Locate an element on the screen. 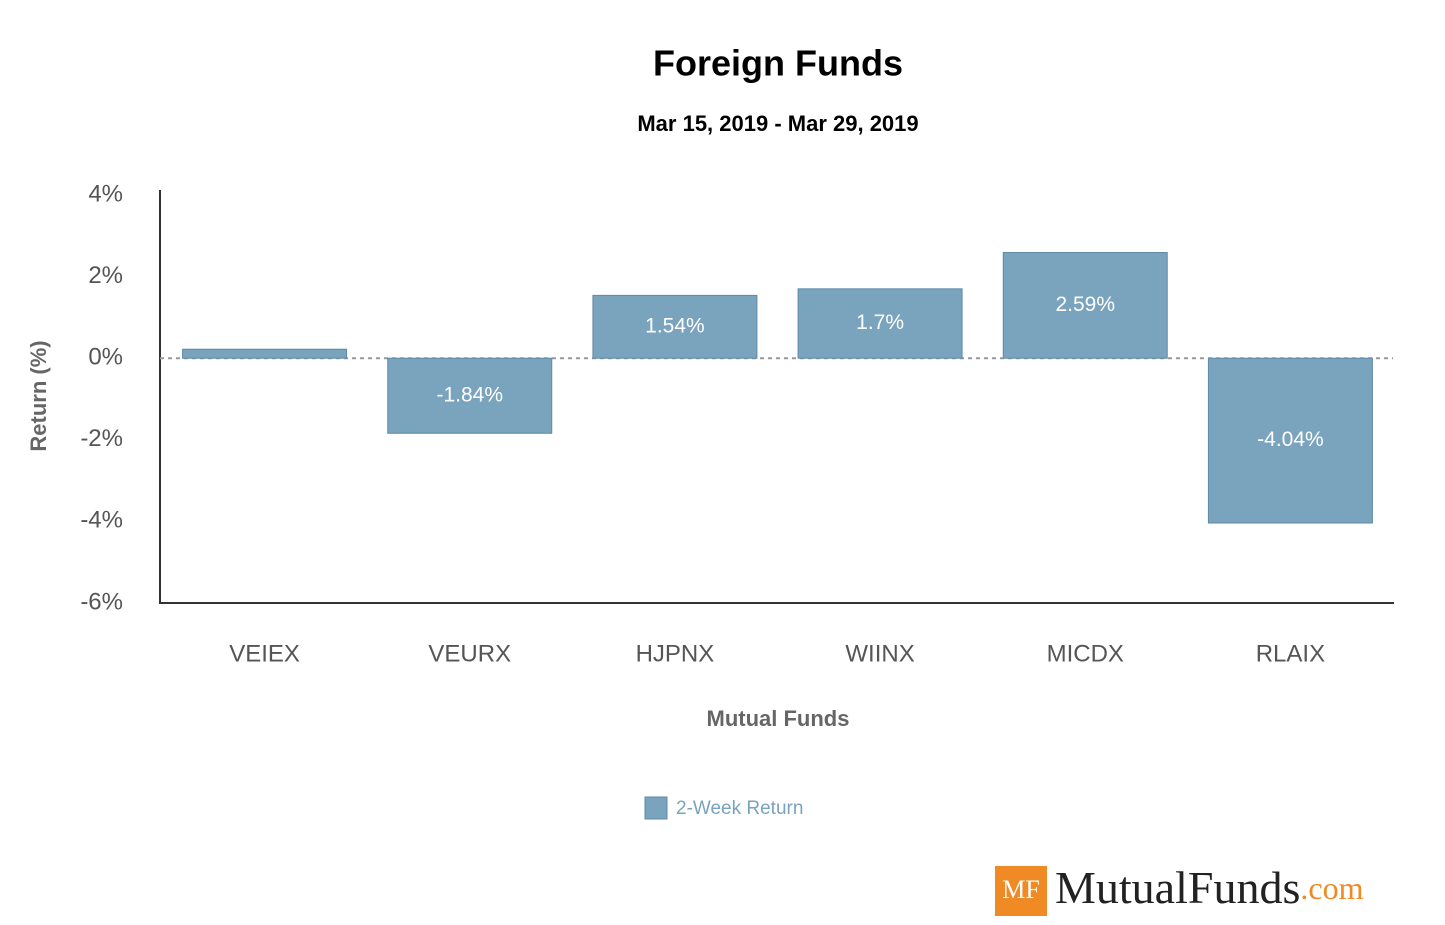 The image size is (1445, 925). value-label: 1.7% is located at coordinates (880, 322).